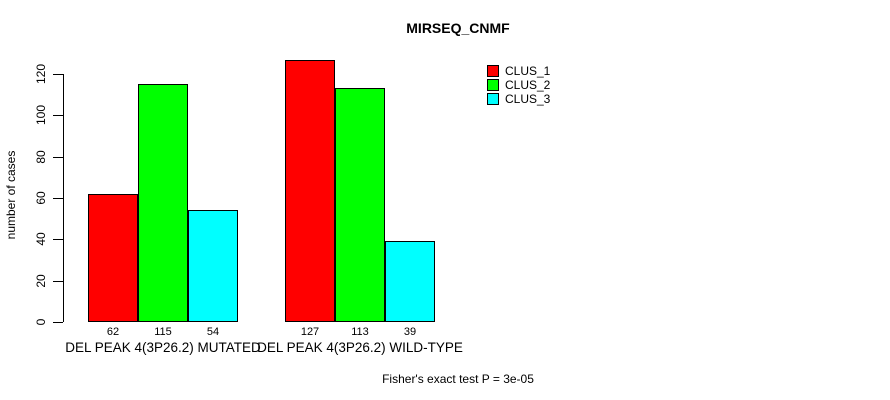 The width and height of the screenshot is (890, 400). I want to click on y-tick-label: 80, so click(41, 156).